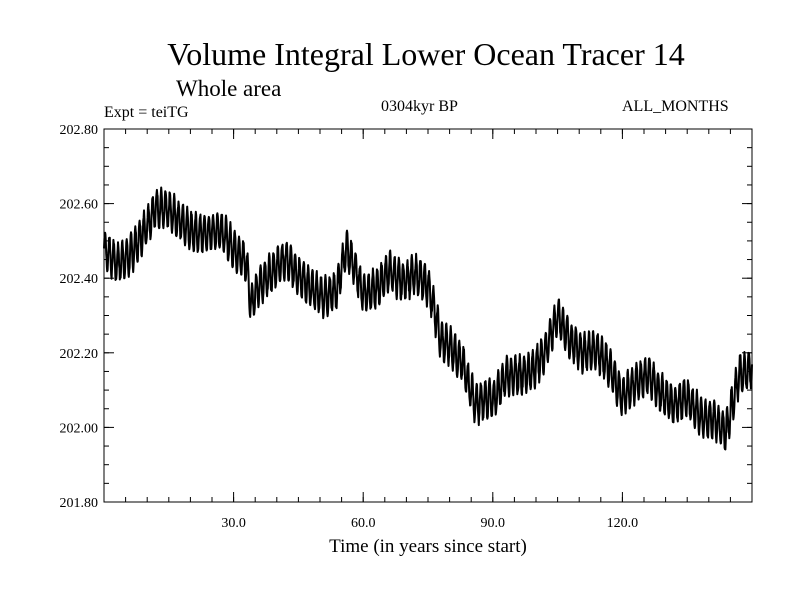 This screenshot has height=600, width=800. I want to click on x-tick-label: 120.0, so click(623, 523).